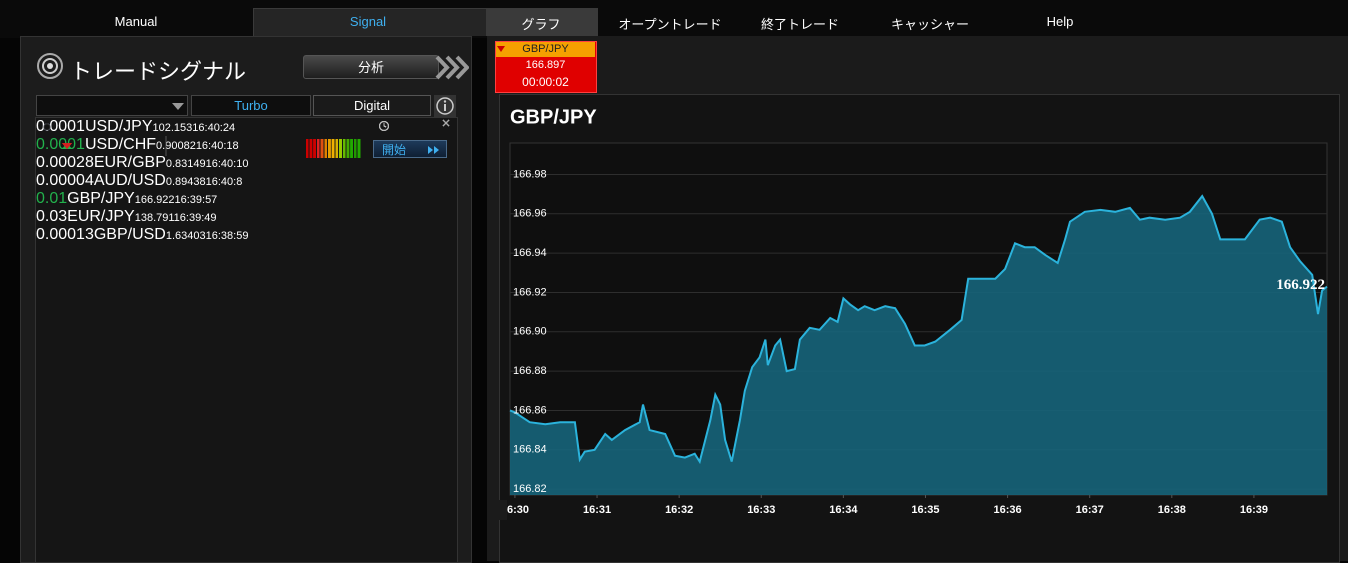 This screenshot has width=1348, height=563. What do you see at coordinates (52, 198) in the screenshot?
I see `strike: 0.01` at bounding box center [52, 198].